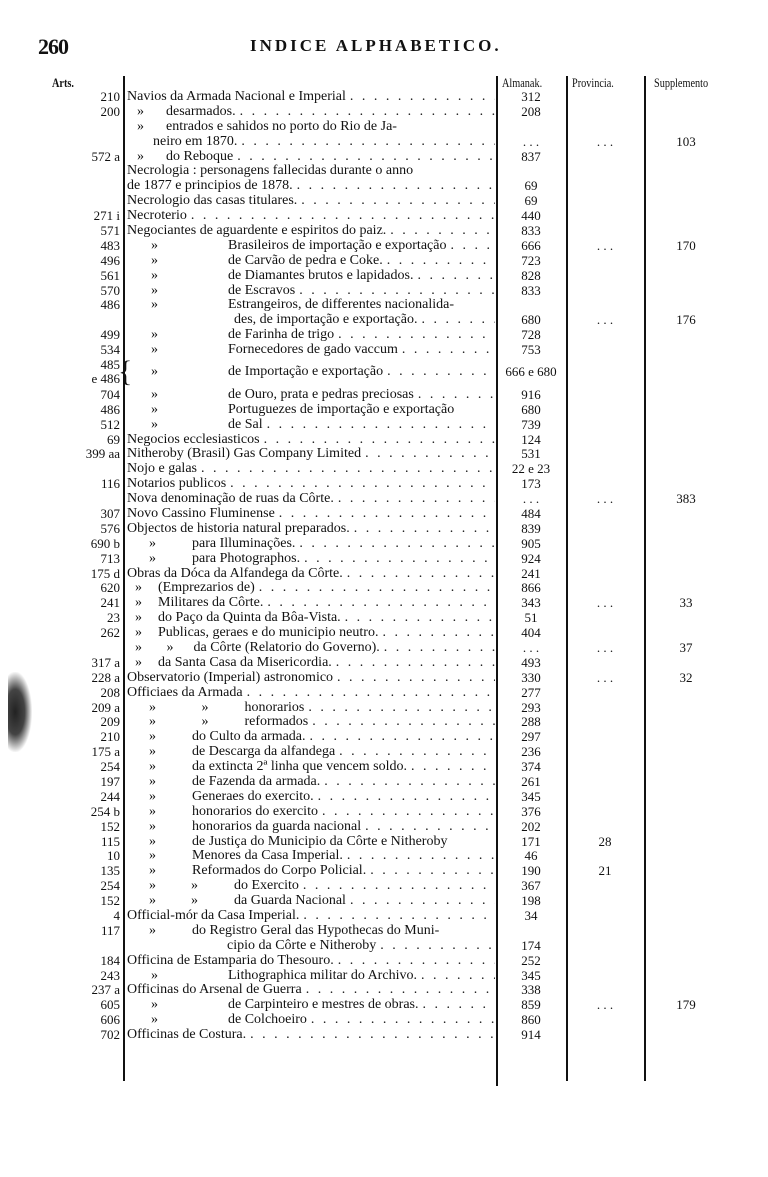  What do you see at coordinates (110, 781) in the screenshot?
I see `article-number: 197` at bounding box center [110, 781].